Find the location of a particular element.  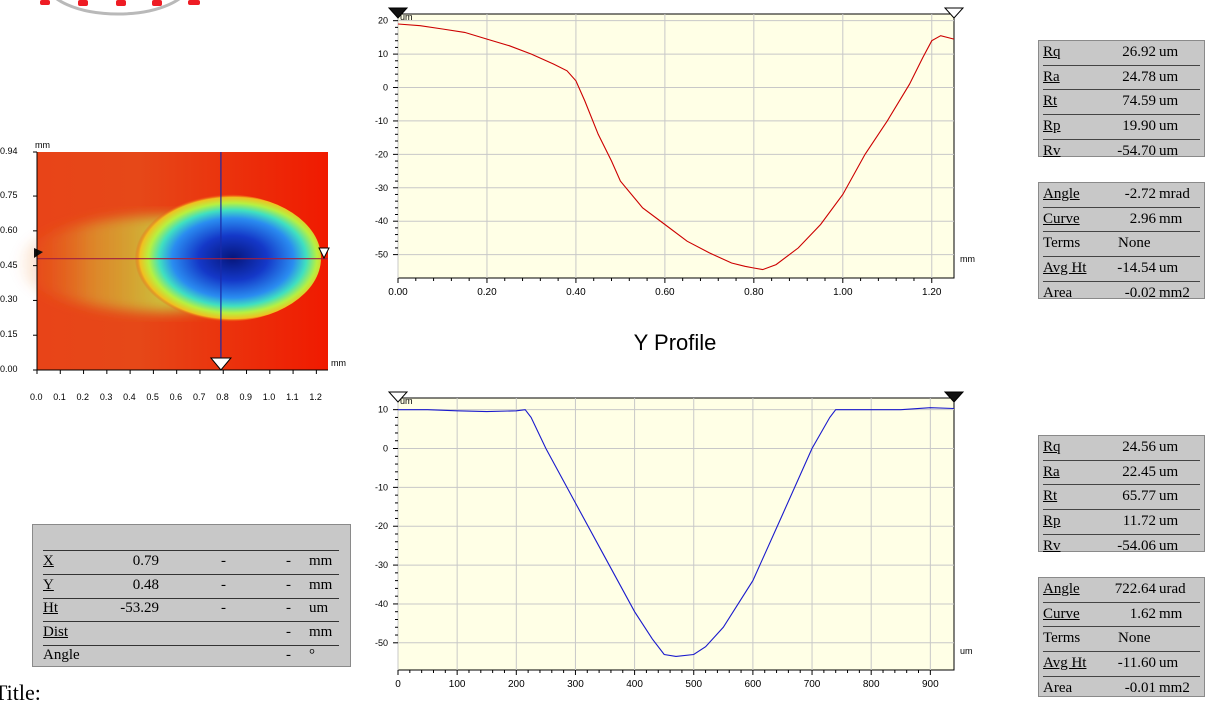

cursor-name: Ht is located at coordinates (50, 608).